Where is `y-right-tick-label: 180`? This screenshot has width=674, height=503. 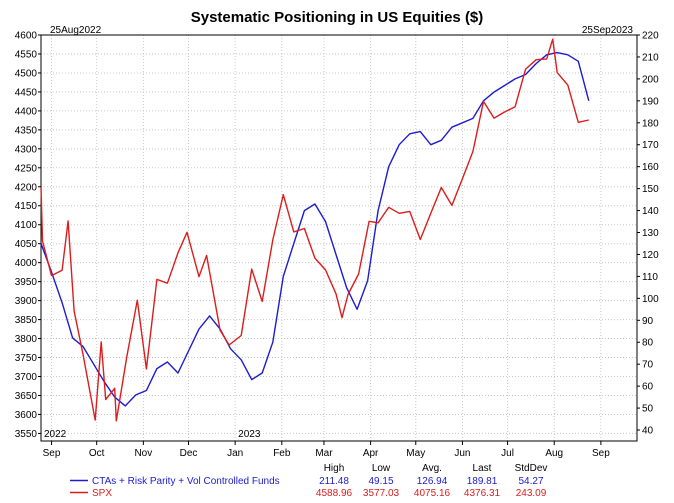
y-right-tick-label: 180 is located at coordinates (650, 123).